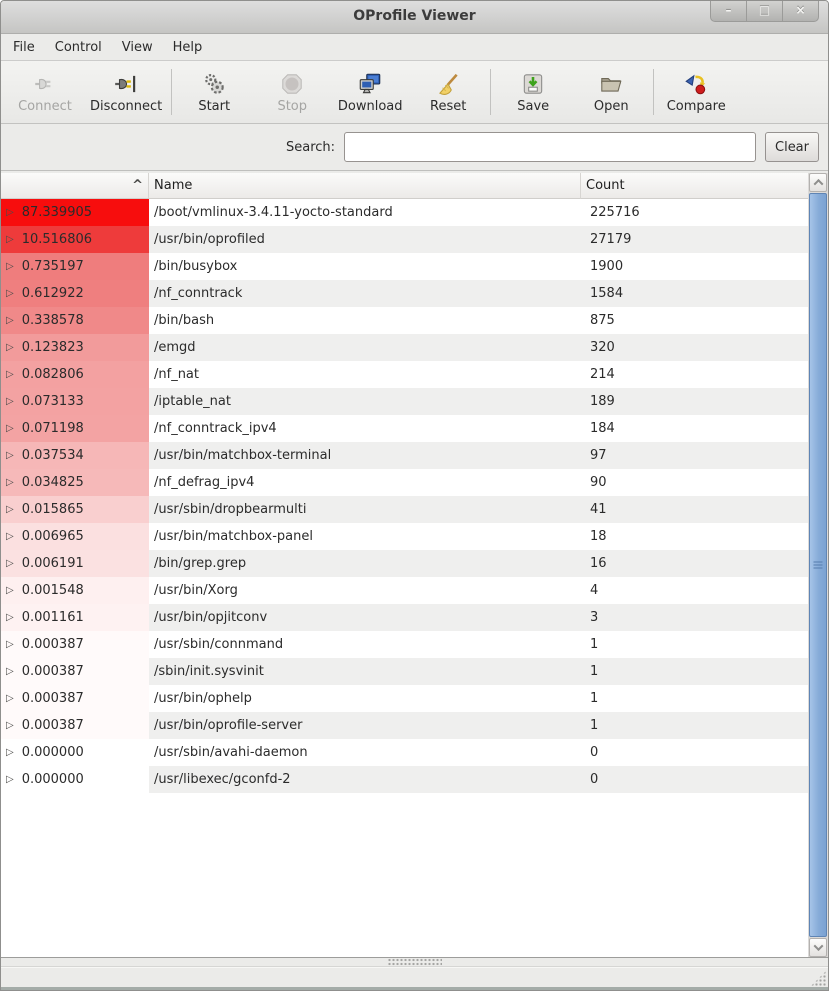  Describe the element at coordinates (78, 47) in the screenshot. I see `menu-control: Control` at that location.